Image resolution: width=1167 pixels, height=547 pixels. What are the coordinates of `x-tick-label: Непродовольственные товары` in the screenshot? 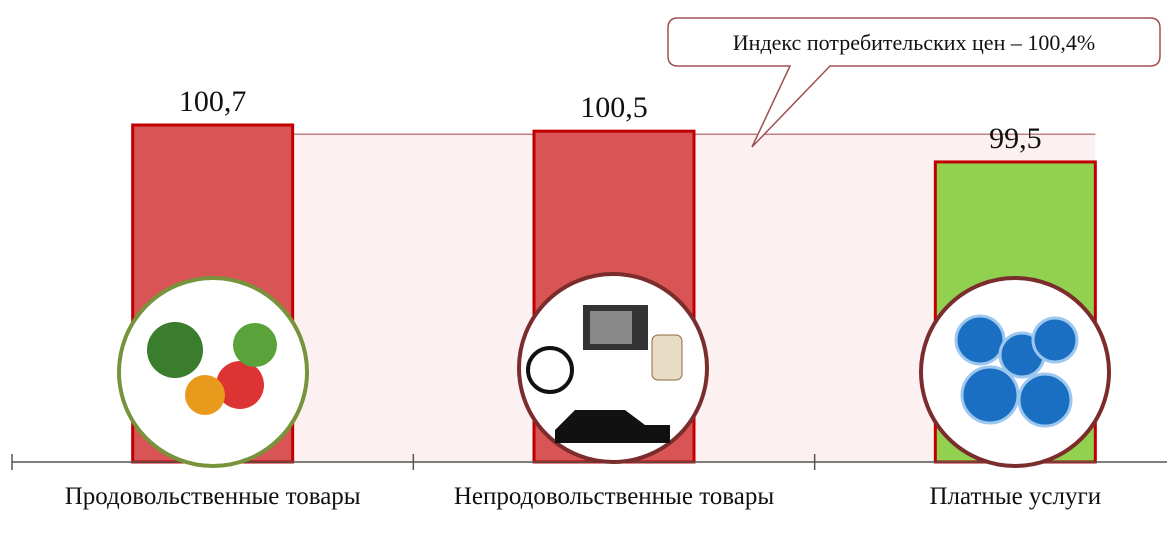 It's located at (614, 496).